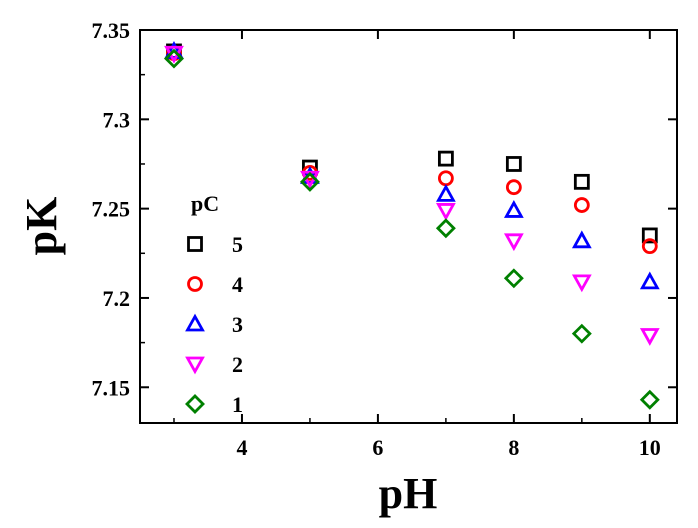 The image size is (698, 528). What do you see at coordinates (513, 447) in the screenshot?
I see `x-tick-label: 8` at bounding box center [513, 447].